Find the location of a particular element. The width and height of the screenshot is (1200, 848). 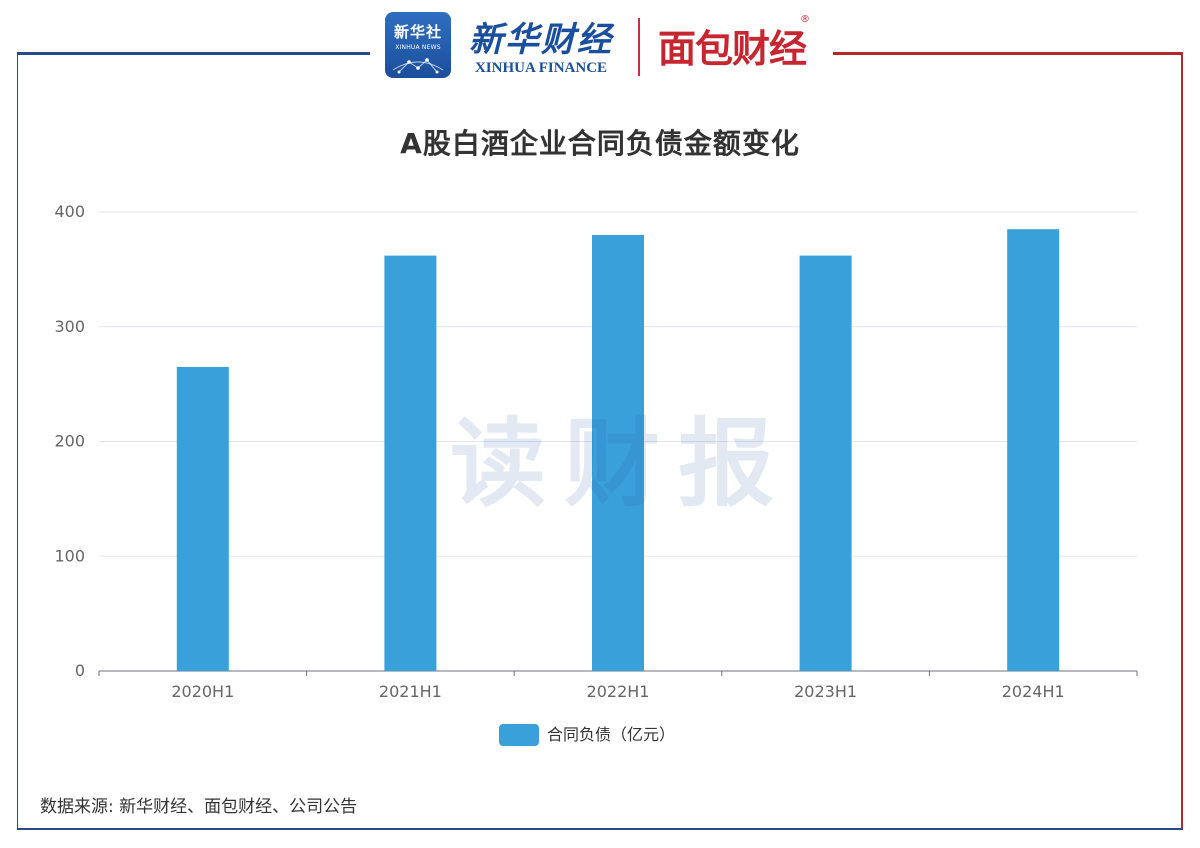

frame-left-border is located at coordinates (17, 441).